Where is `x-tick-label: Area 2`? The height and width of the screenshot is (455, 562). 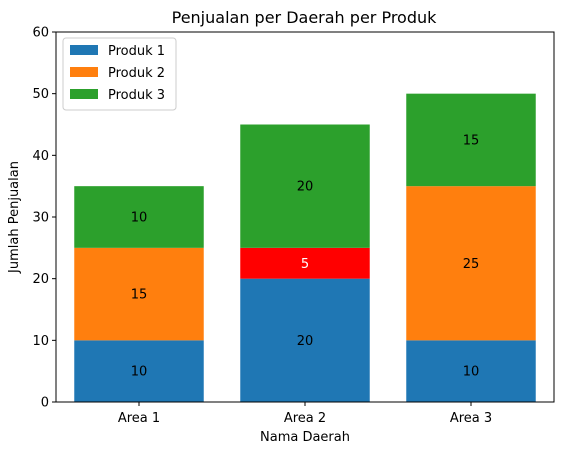 x-tick-label: Area 2 is located at coordinates (305, 418).